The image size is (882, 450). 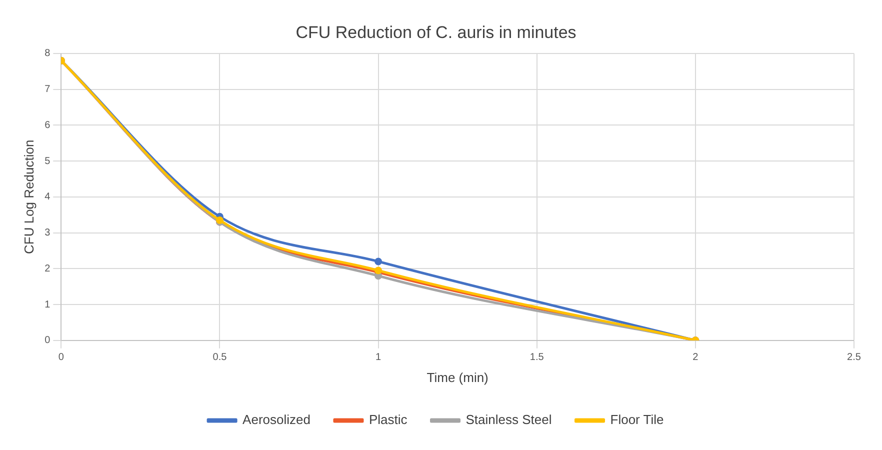 What do you see at coordinates (637, 420) in the screenshot?
I see `legend-label: Floor Tile` at bounding box center [637, 420].